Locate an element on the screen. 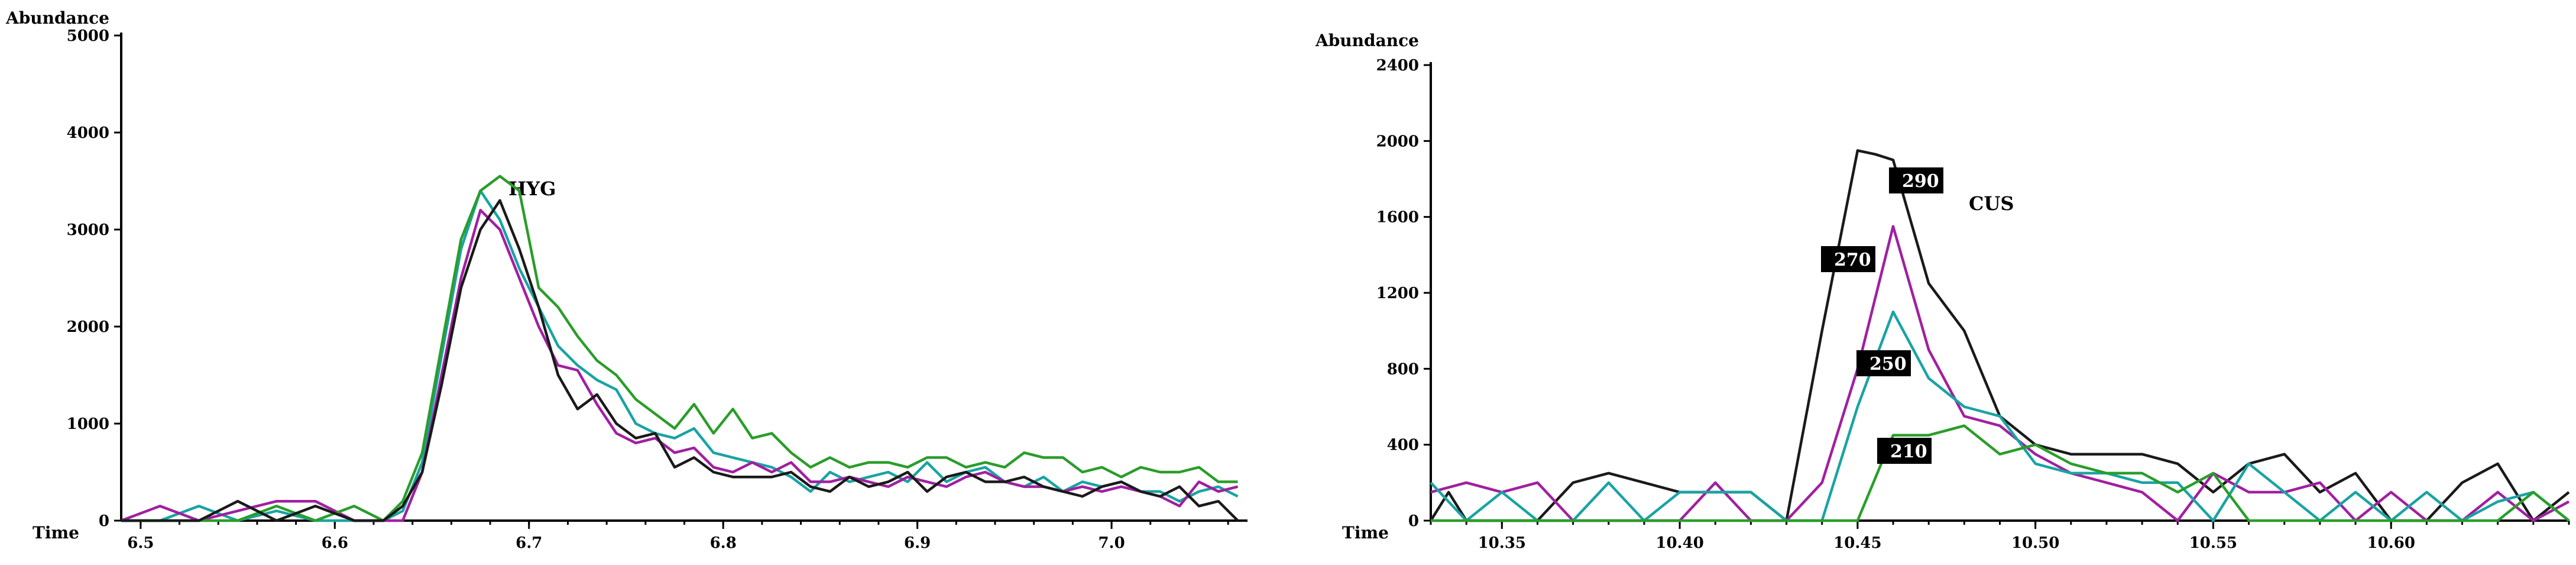 The width and height of the screenshot is (2576, 565). x-tick-label: 6.6 is located at coordinates (335, 543).